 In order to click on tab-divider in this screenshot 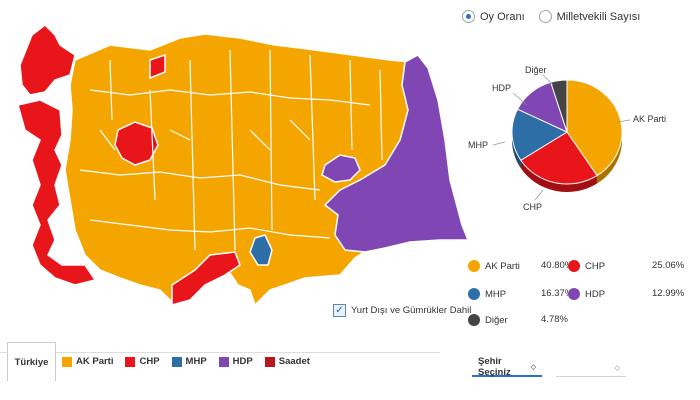, I will do `click(220, 352)`.